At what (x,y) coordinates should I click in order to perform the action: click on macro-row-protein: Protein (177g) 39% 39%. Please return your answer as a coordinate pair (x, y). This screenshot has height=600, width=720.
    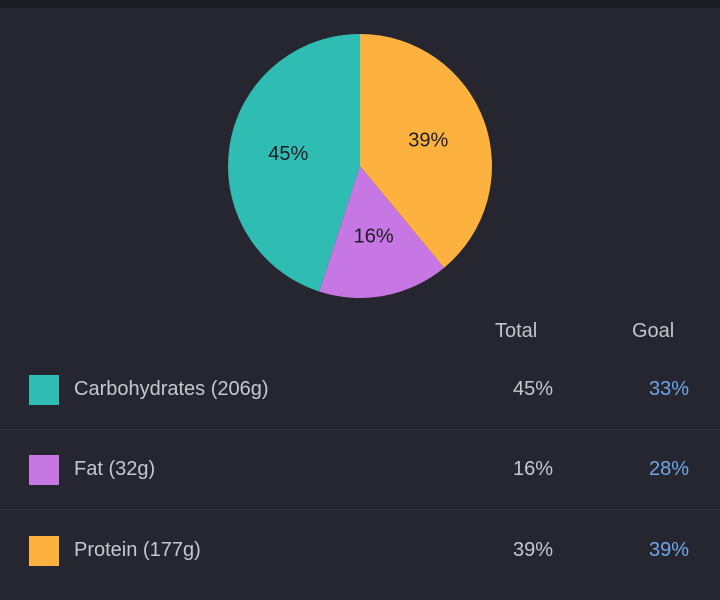
    Looking at the image, I should click on (360, 551).